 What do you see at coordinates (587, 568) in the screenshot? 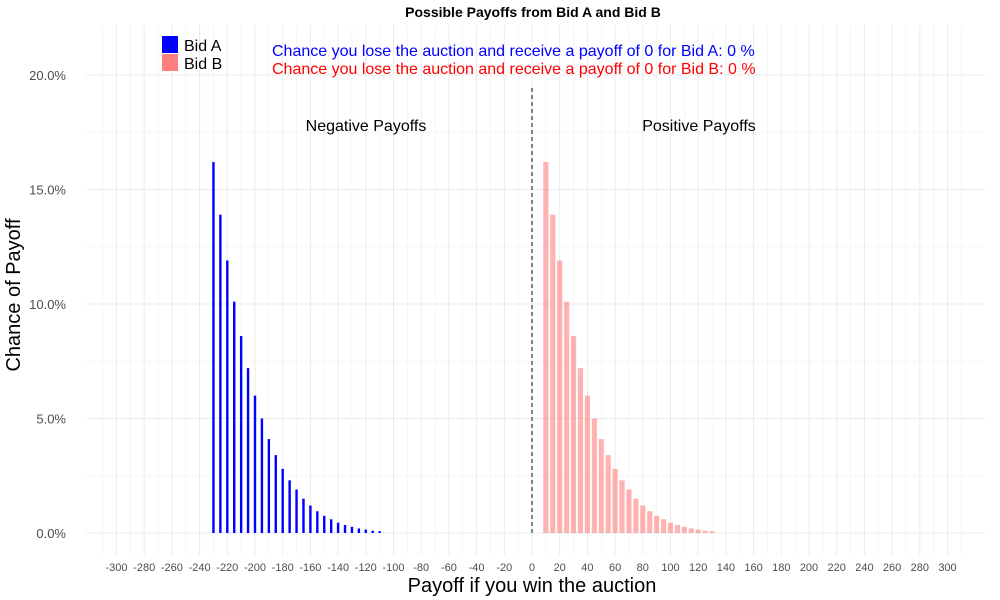
I see `x-tick-label: 40` at bounding box center [587, 568].